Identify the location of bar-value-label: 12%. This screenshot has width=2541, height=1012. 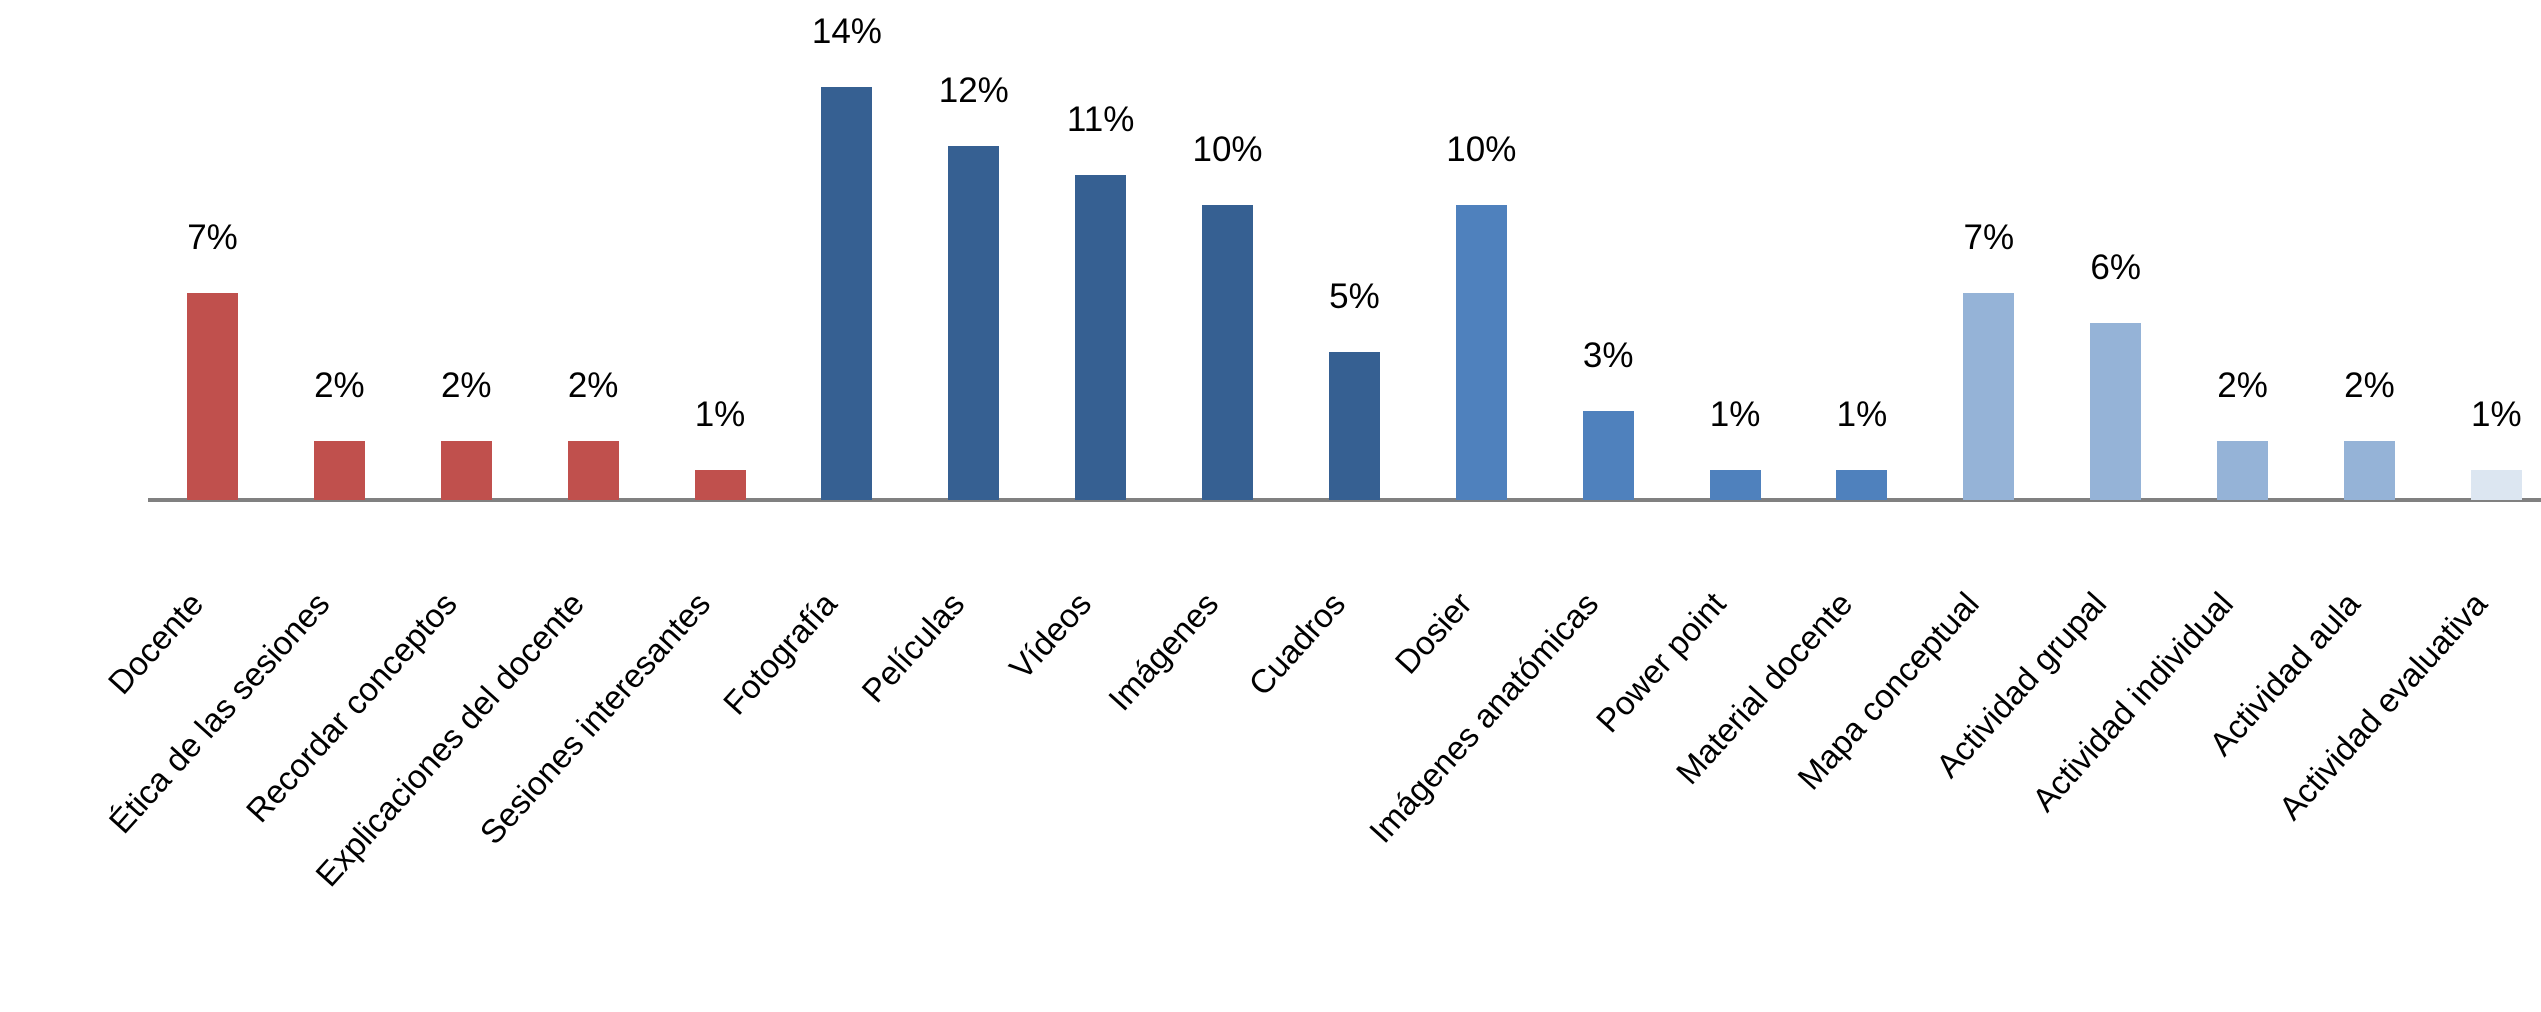
(973, 90).